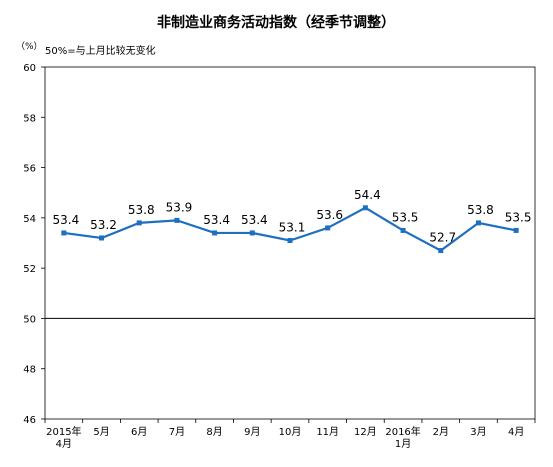 The image size is (553, 467). What do you see at coordinates (29, 370) in the screenshot?
I see `y-tick-label: 48` at bounding box center [29, 370].